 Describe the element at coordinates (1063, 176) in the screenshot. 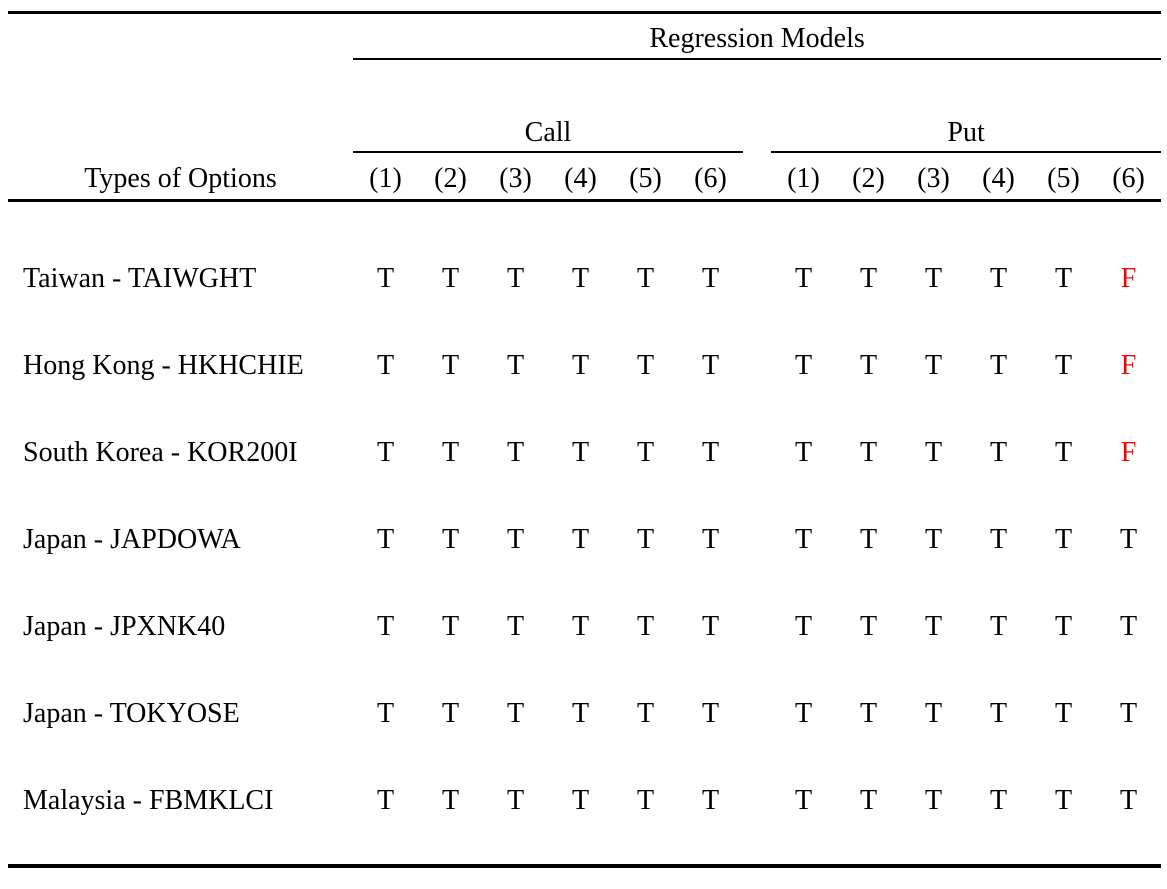

I see `put-column-5: (5)` at that location.